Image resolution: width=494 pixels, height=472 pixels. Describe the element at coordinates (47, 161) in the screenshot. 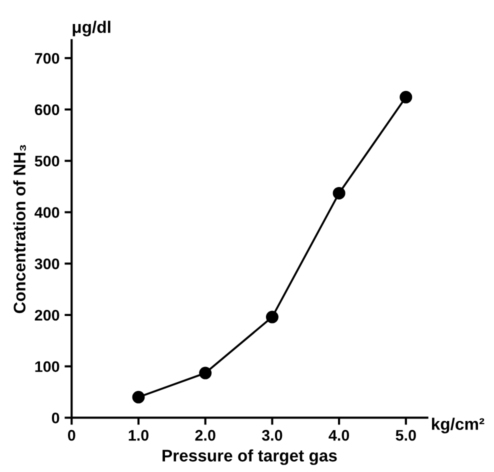

I see `y-tick-label: 500` at that location.